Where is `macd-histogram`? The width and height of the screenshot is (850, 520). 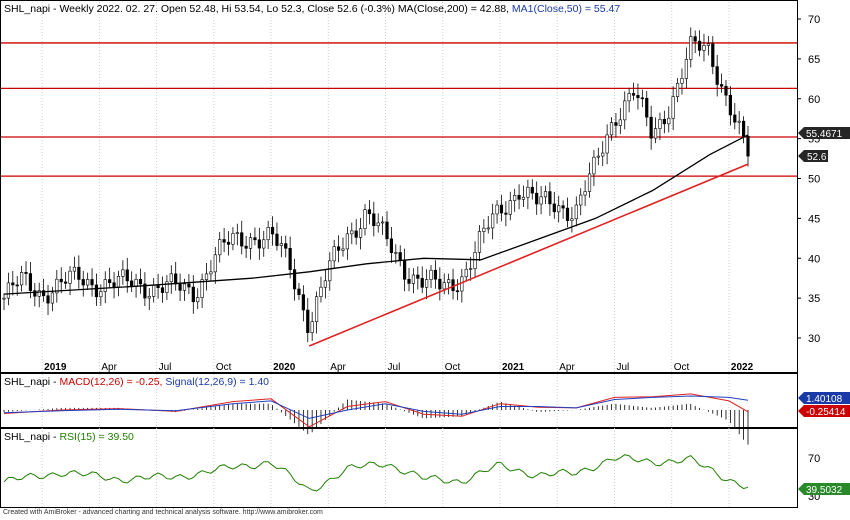 macd-histogram is located at coordinates (376, 422).